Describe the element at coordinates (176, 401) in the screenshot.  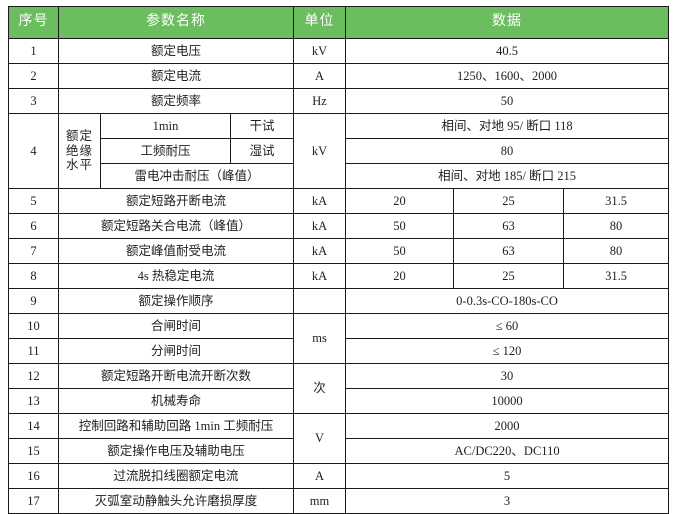
I see `cell-name: 机械寿命` at that location.